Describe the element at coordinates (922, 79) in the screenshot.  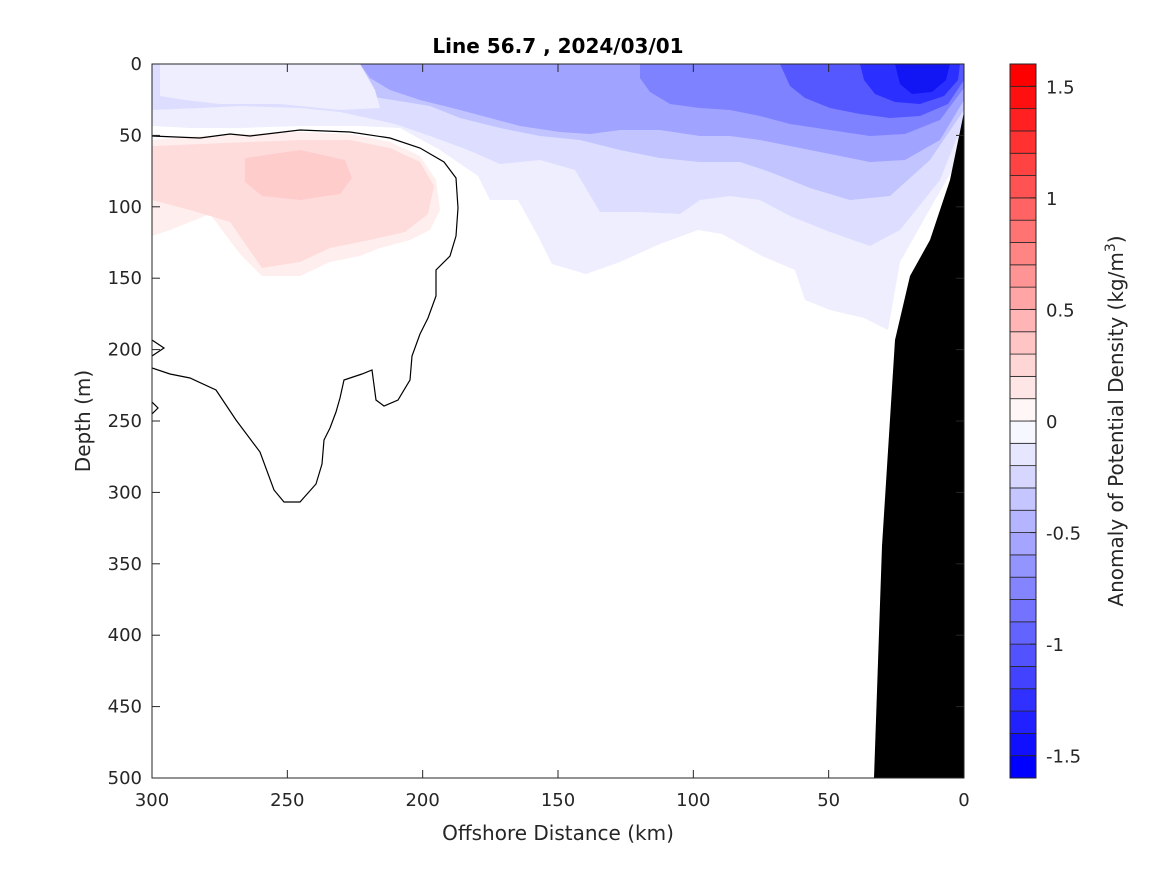
I see `negative-anomaly-band-max` at that location.